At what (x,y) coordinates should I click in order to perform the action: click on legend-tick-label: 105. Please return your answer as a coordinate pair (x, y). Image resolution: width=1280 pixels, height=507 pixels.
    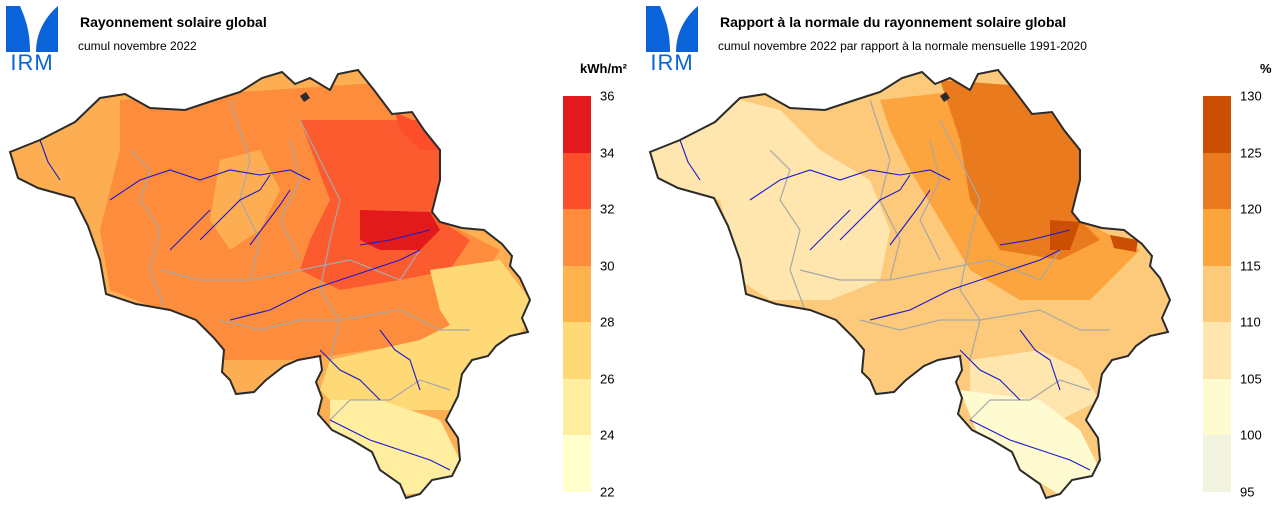
    Looking at the image, I should click on (1251, 379).